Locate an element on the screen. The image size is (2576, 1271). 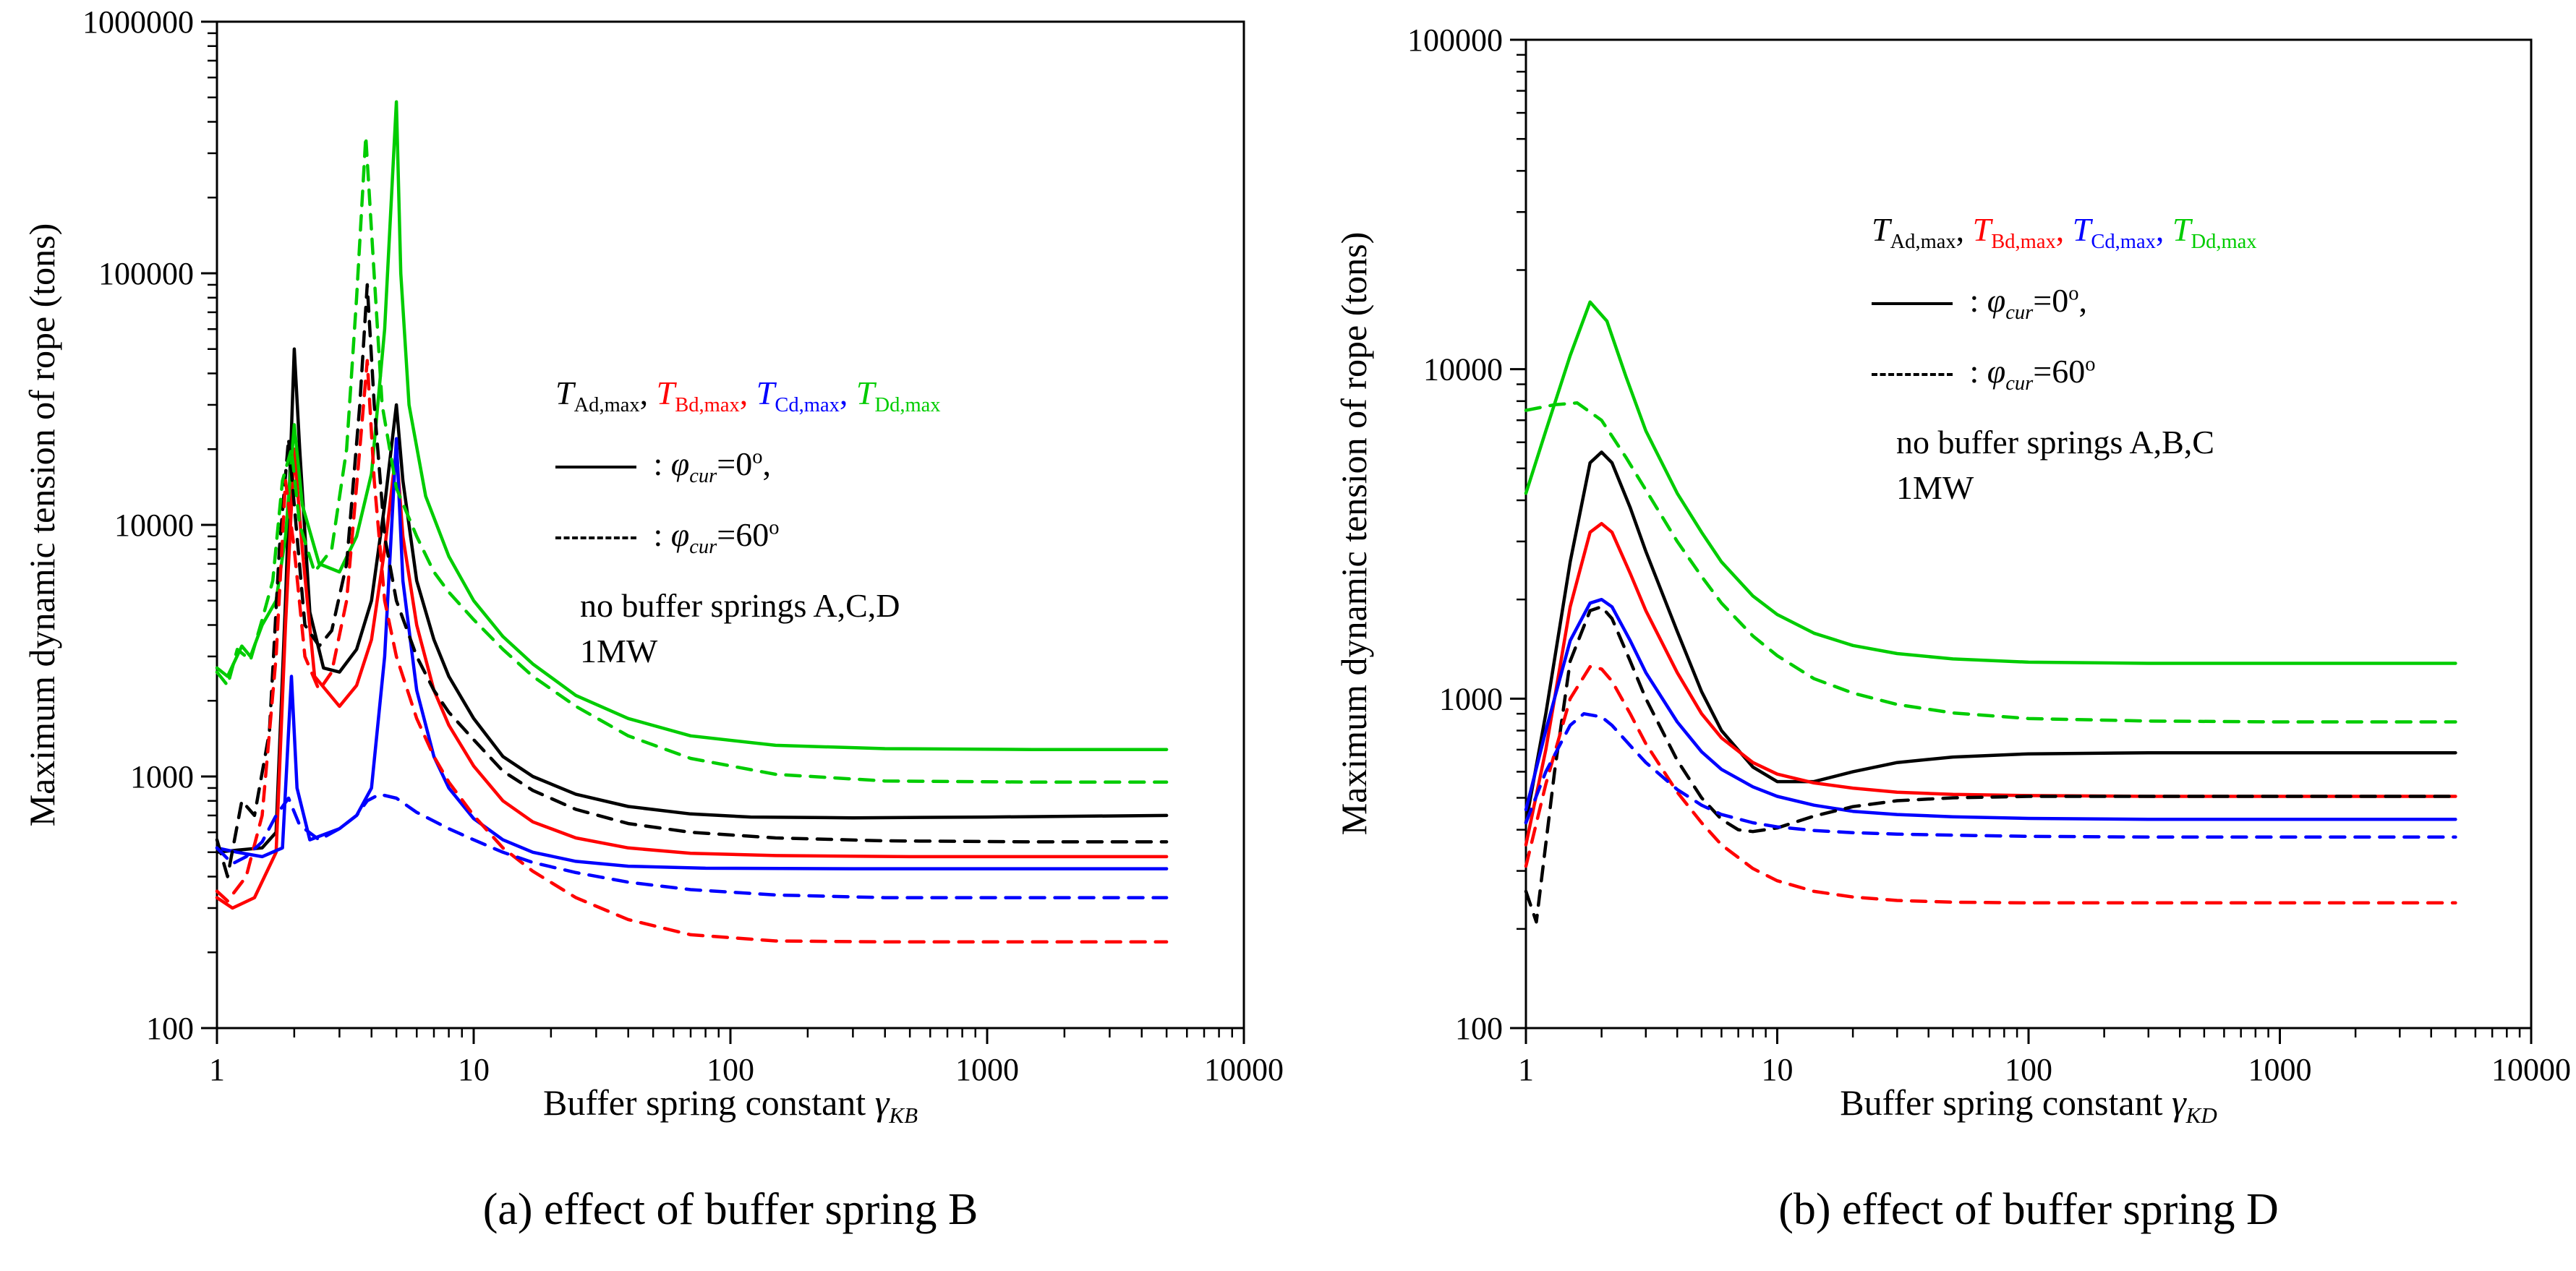
legend-note-springs: no buffer springs A,C,D is located at coordinates (740, 605).